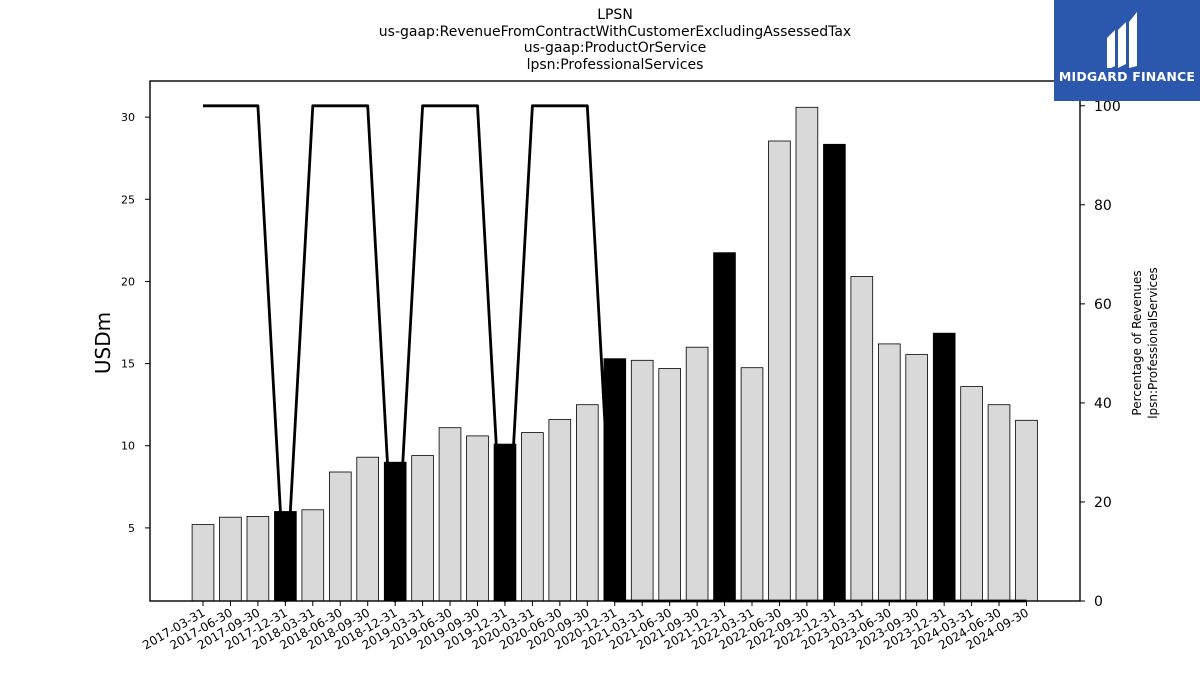  What do you see at coordinates (1107, 107) in the screenshot?
I see `y2-tick-label-100: 100` at bounding box center [1107, 107].